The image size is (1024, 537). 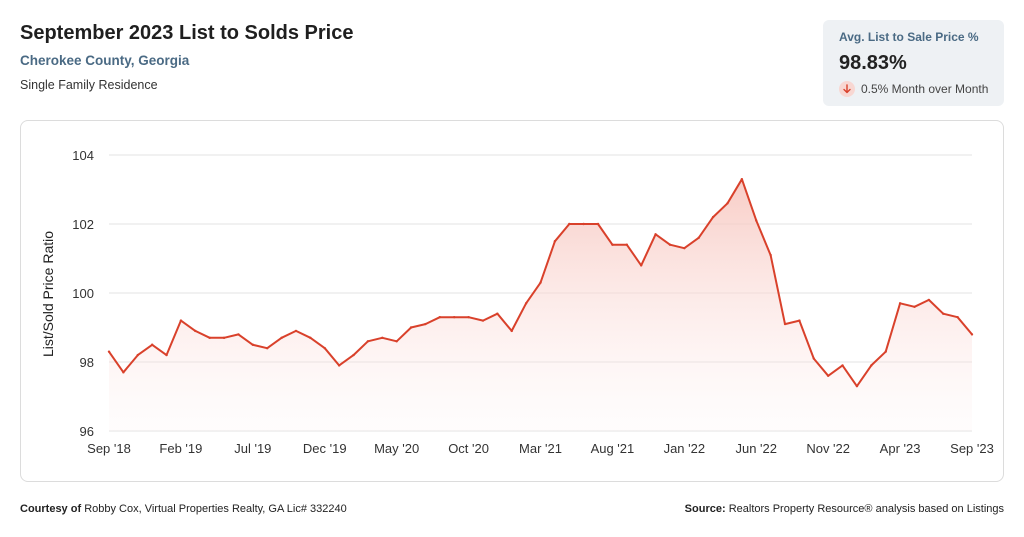 What do you see at coordinates (828, 448) in the screenshot?
I see `x-tick-label: Nov '22` at bounding box center [828, 448].